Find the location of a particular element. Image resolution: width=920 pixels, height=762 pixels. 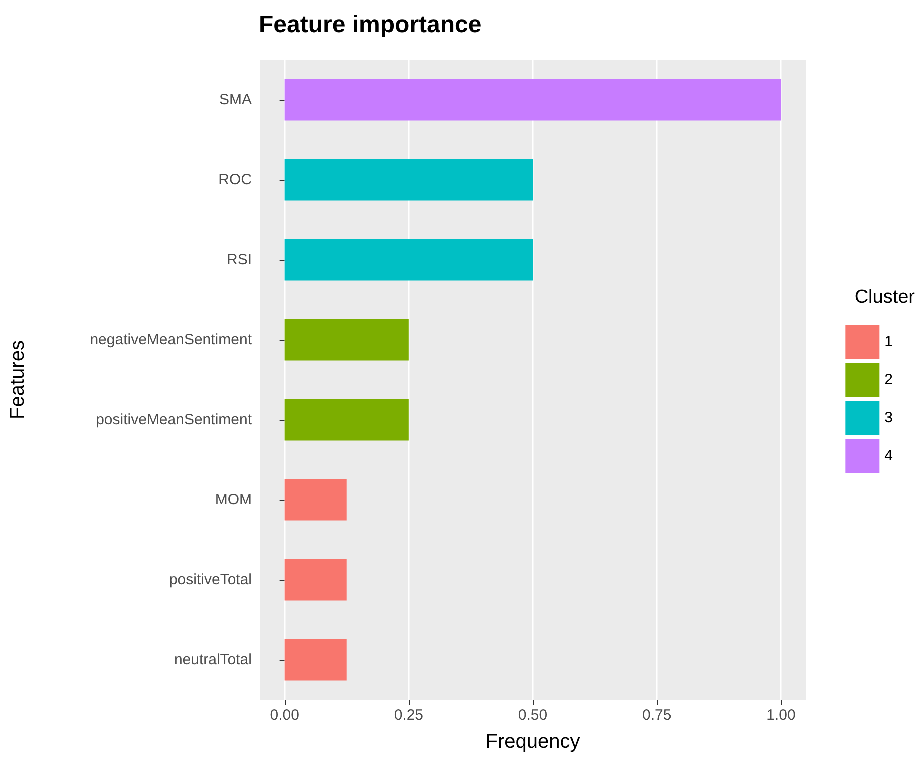

x-tick-label: 1.00 is located at coordinates (781, 715).